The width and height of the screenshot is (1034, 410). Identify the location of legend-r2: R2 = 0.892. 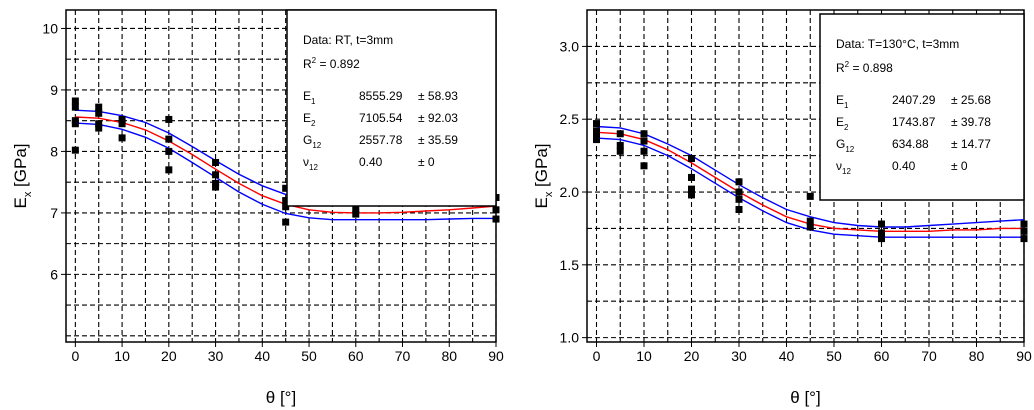
(331, 63).